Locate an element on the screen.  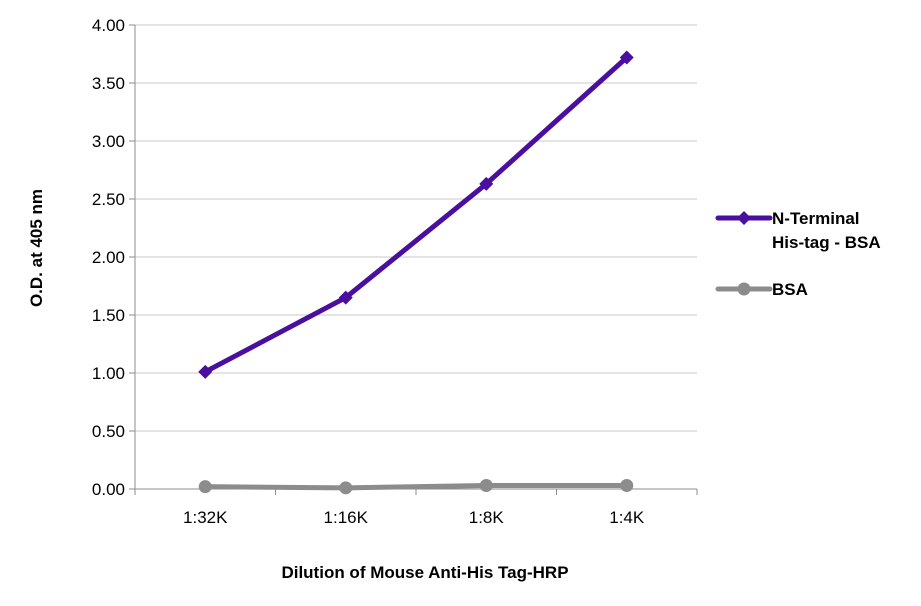
y-tick-label: 1.50 is located at coordinates (108, 315).